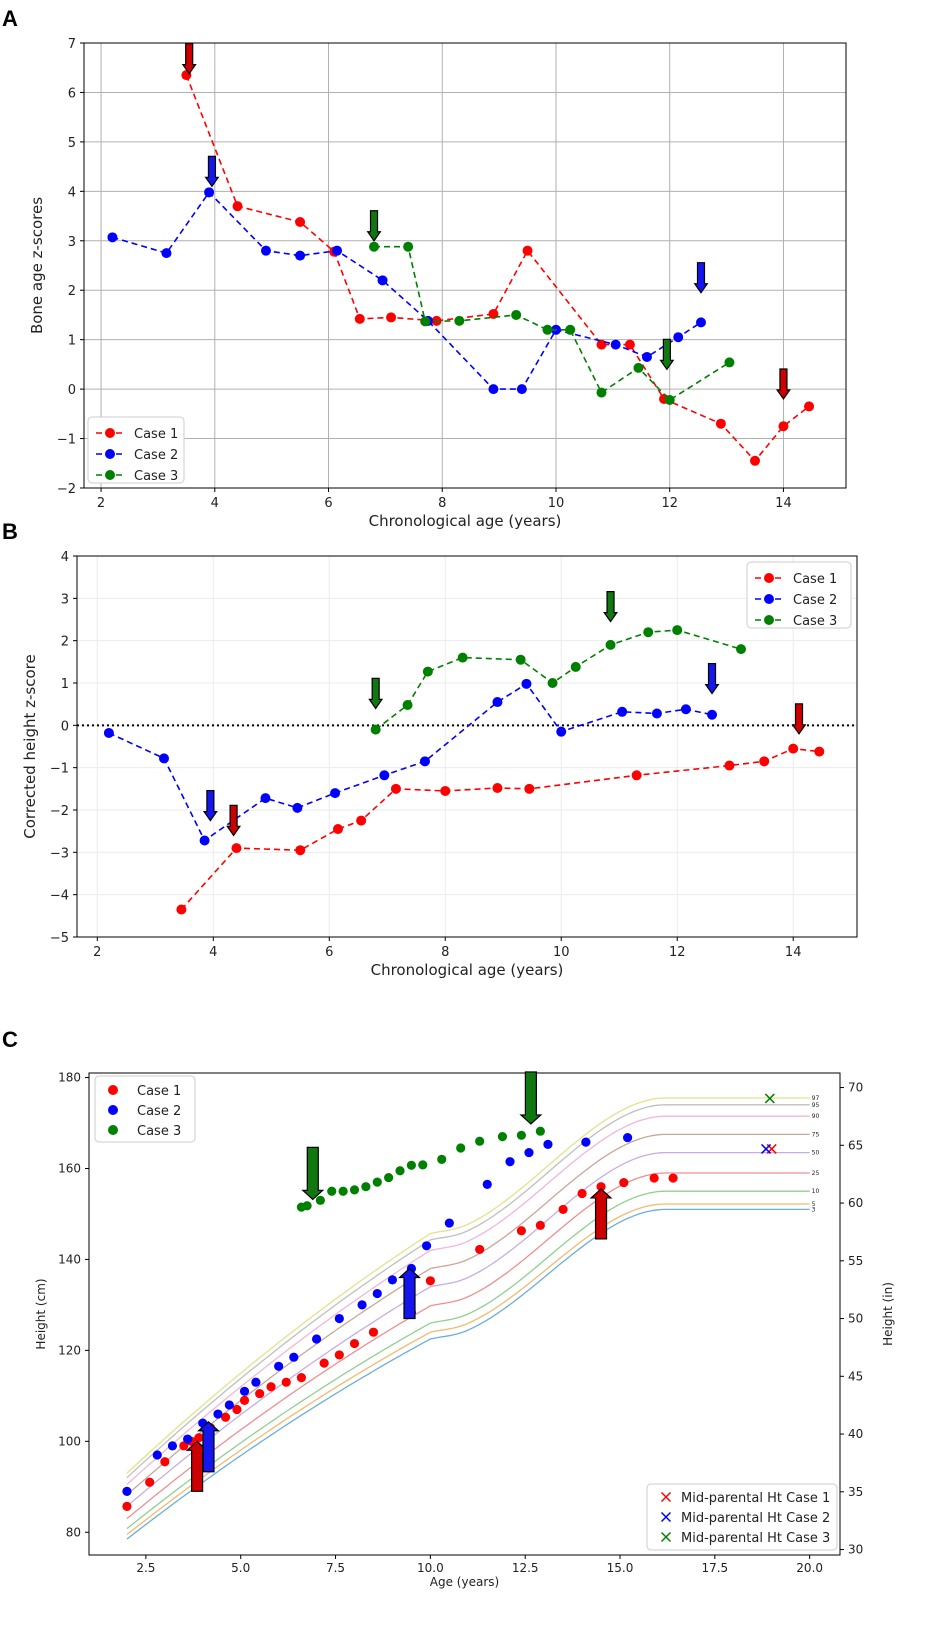  What do you see at coordinates (855, 1145) in the screenshot?
I see `c-y2-tick-label: 65` at bounding box center [855, 1145].